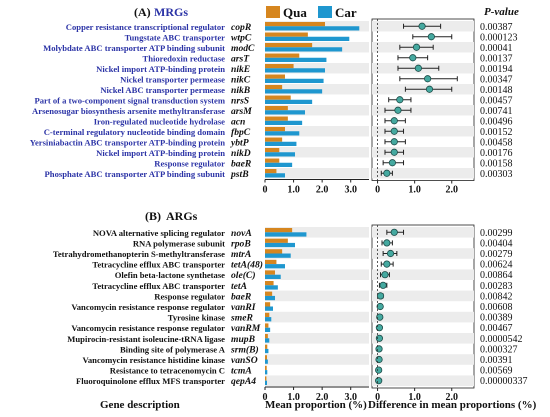 Image resolution: width=550 pixels, height=417 pixels. Describe the element at coordinates (244, 360) in the screenshot. I see `gene-symbol: vanSO` at that location.